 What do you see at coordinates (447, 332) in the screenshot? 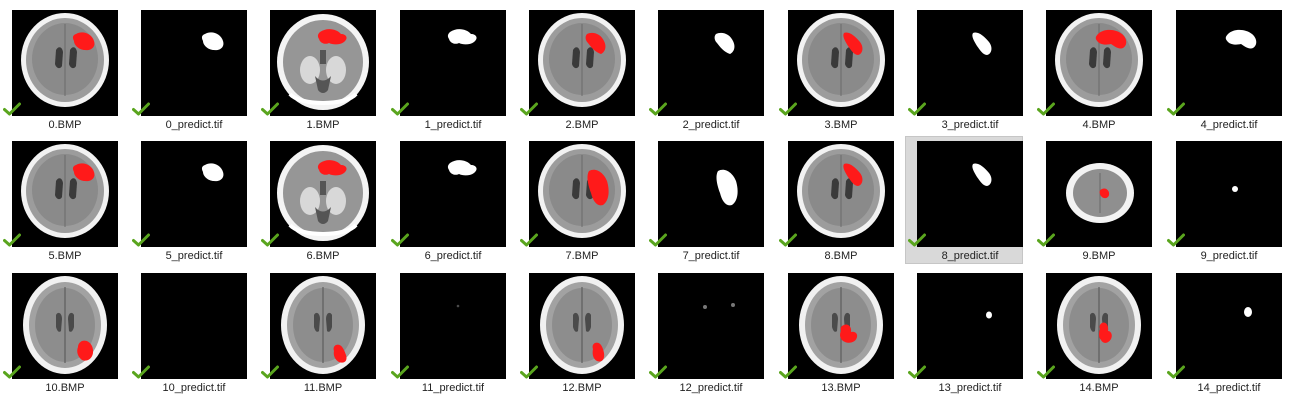
I see `predict-mask-file-tile: 11_predict.tif` at bounding box center [447, 332].